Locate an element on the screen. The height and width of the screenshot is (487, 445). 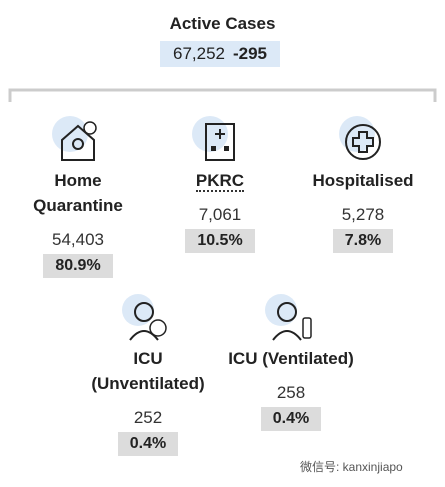
label: Home Quarantine is located at coordinates (78, 193).